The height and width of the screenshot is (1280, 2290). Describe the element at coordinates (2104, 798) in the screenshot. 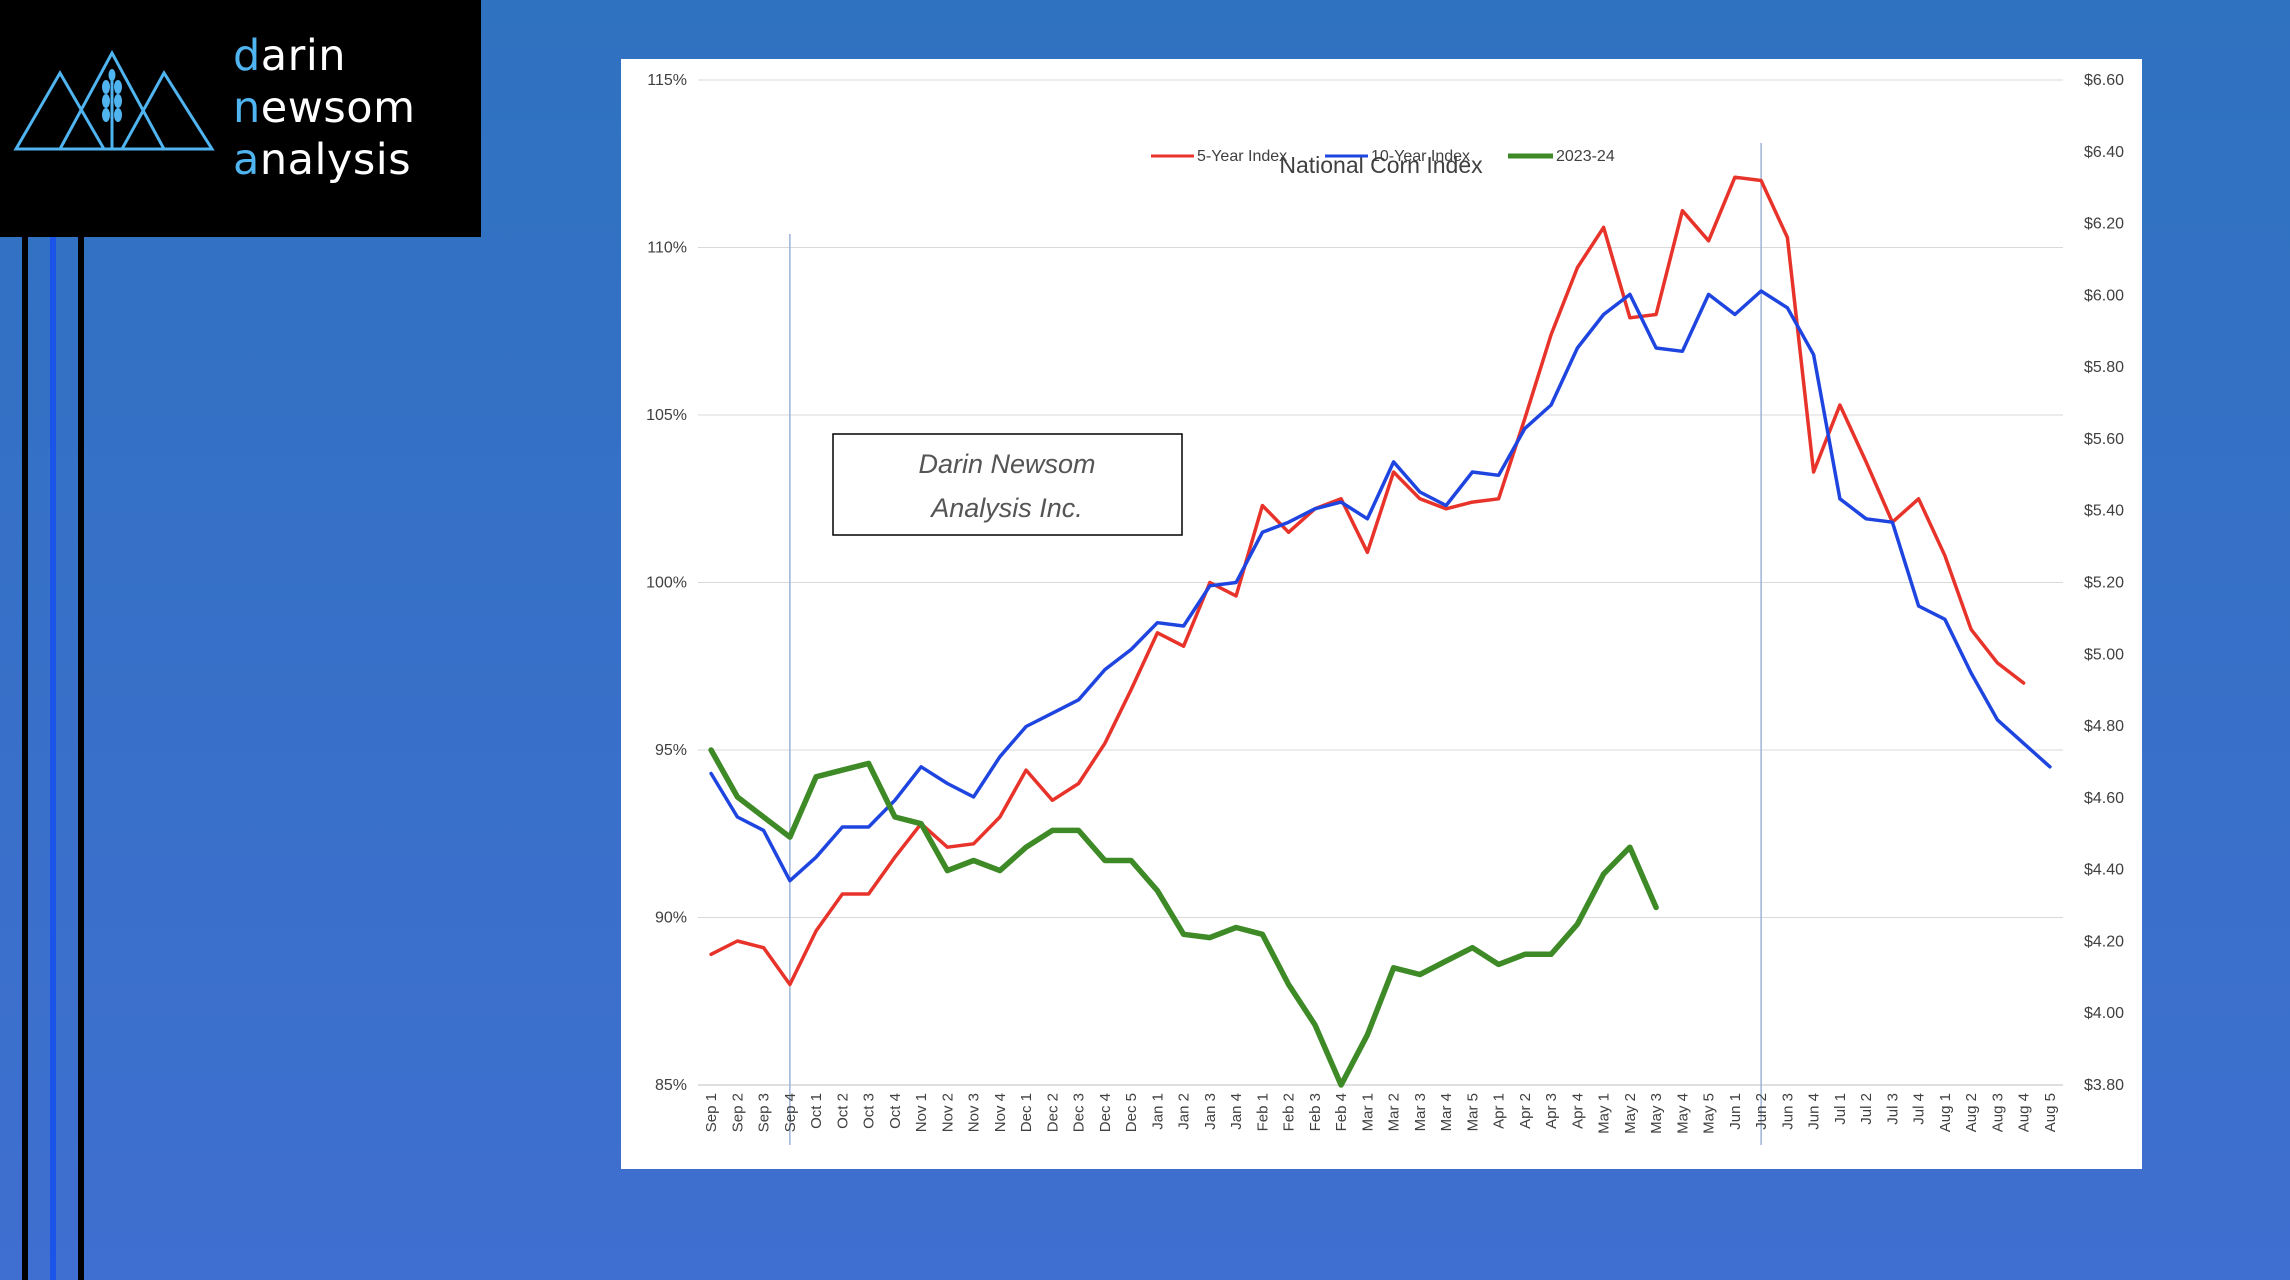

I see `y-right-tick-label: $4.60` at that location.